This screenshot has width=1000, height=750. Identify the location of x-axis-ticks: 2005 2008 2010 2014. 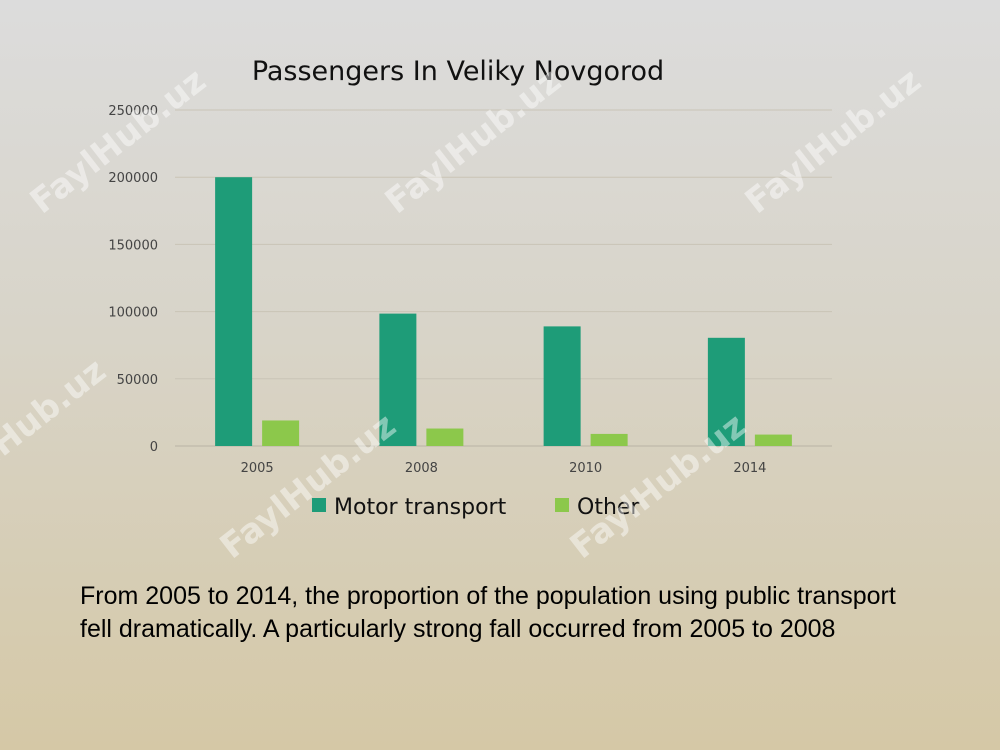
(504, 468).